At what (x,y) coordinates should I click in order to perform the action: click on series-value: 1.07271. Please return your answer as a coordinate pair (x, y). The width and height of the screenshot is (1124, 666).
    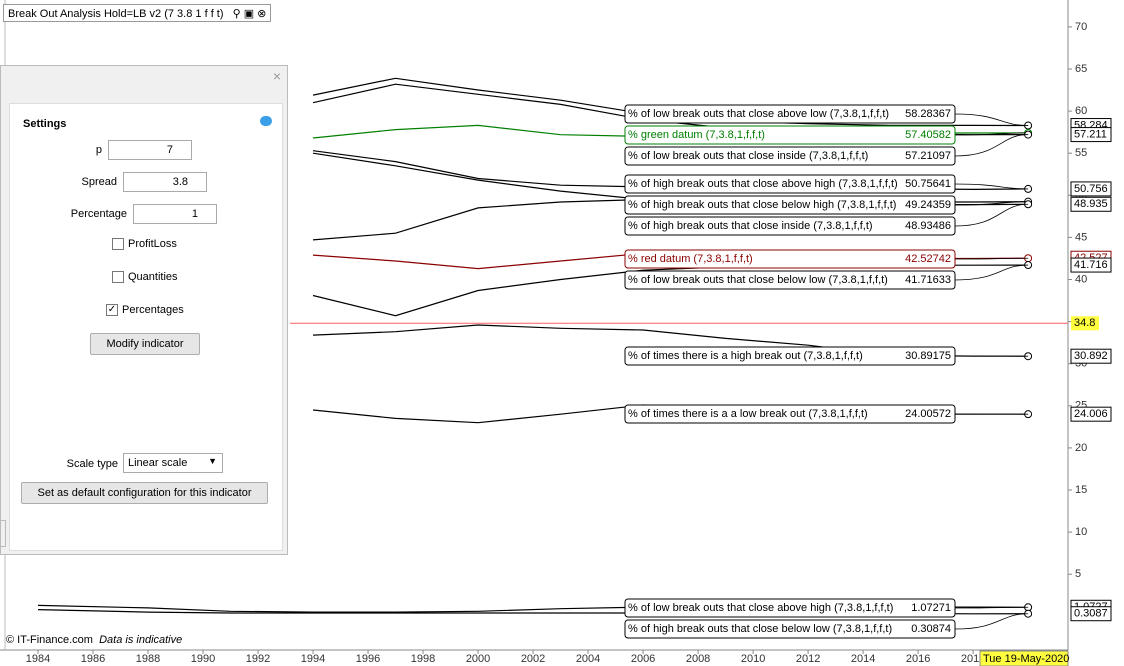
    Looking at the image, I should click on (931, 608).